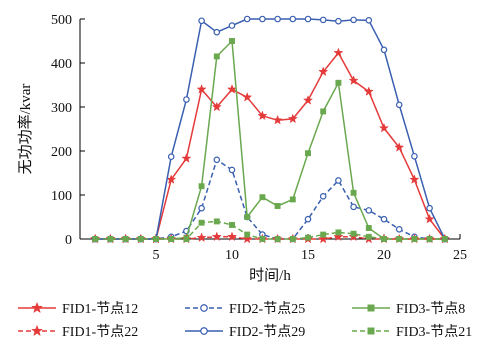  What do you see at coordinates (78, 309) in the screenshot?
I see `legend-item: FID1-节点12` at bounding box center [78, 309].